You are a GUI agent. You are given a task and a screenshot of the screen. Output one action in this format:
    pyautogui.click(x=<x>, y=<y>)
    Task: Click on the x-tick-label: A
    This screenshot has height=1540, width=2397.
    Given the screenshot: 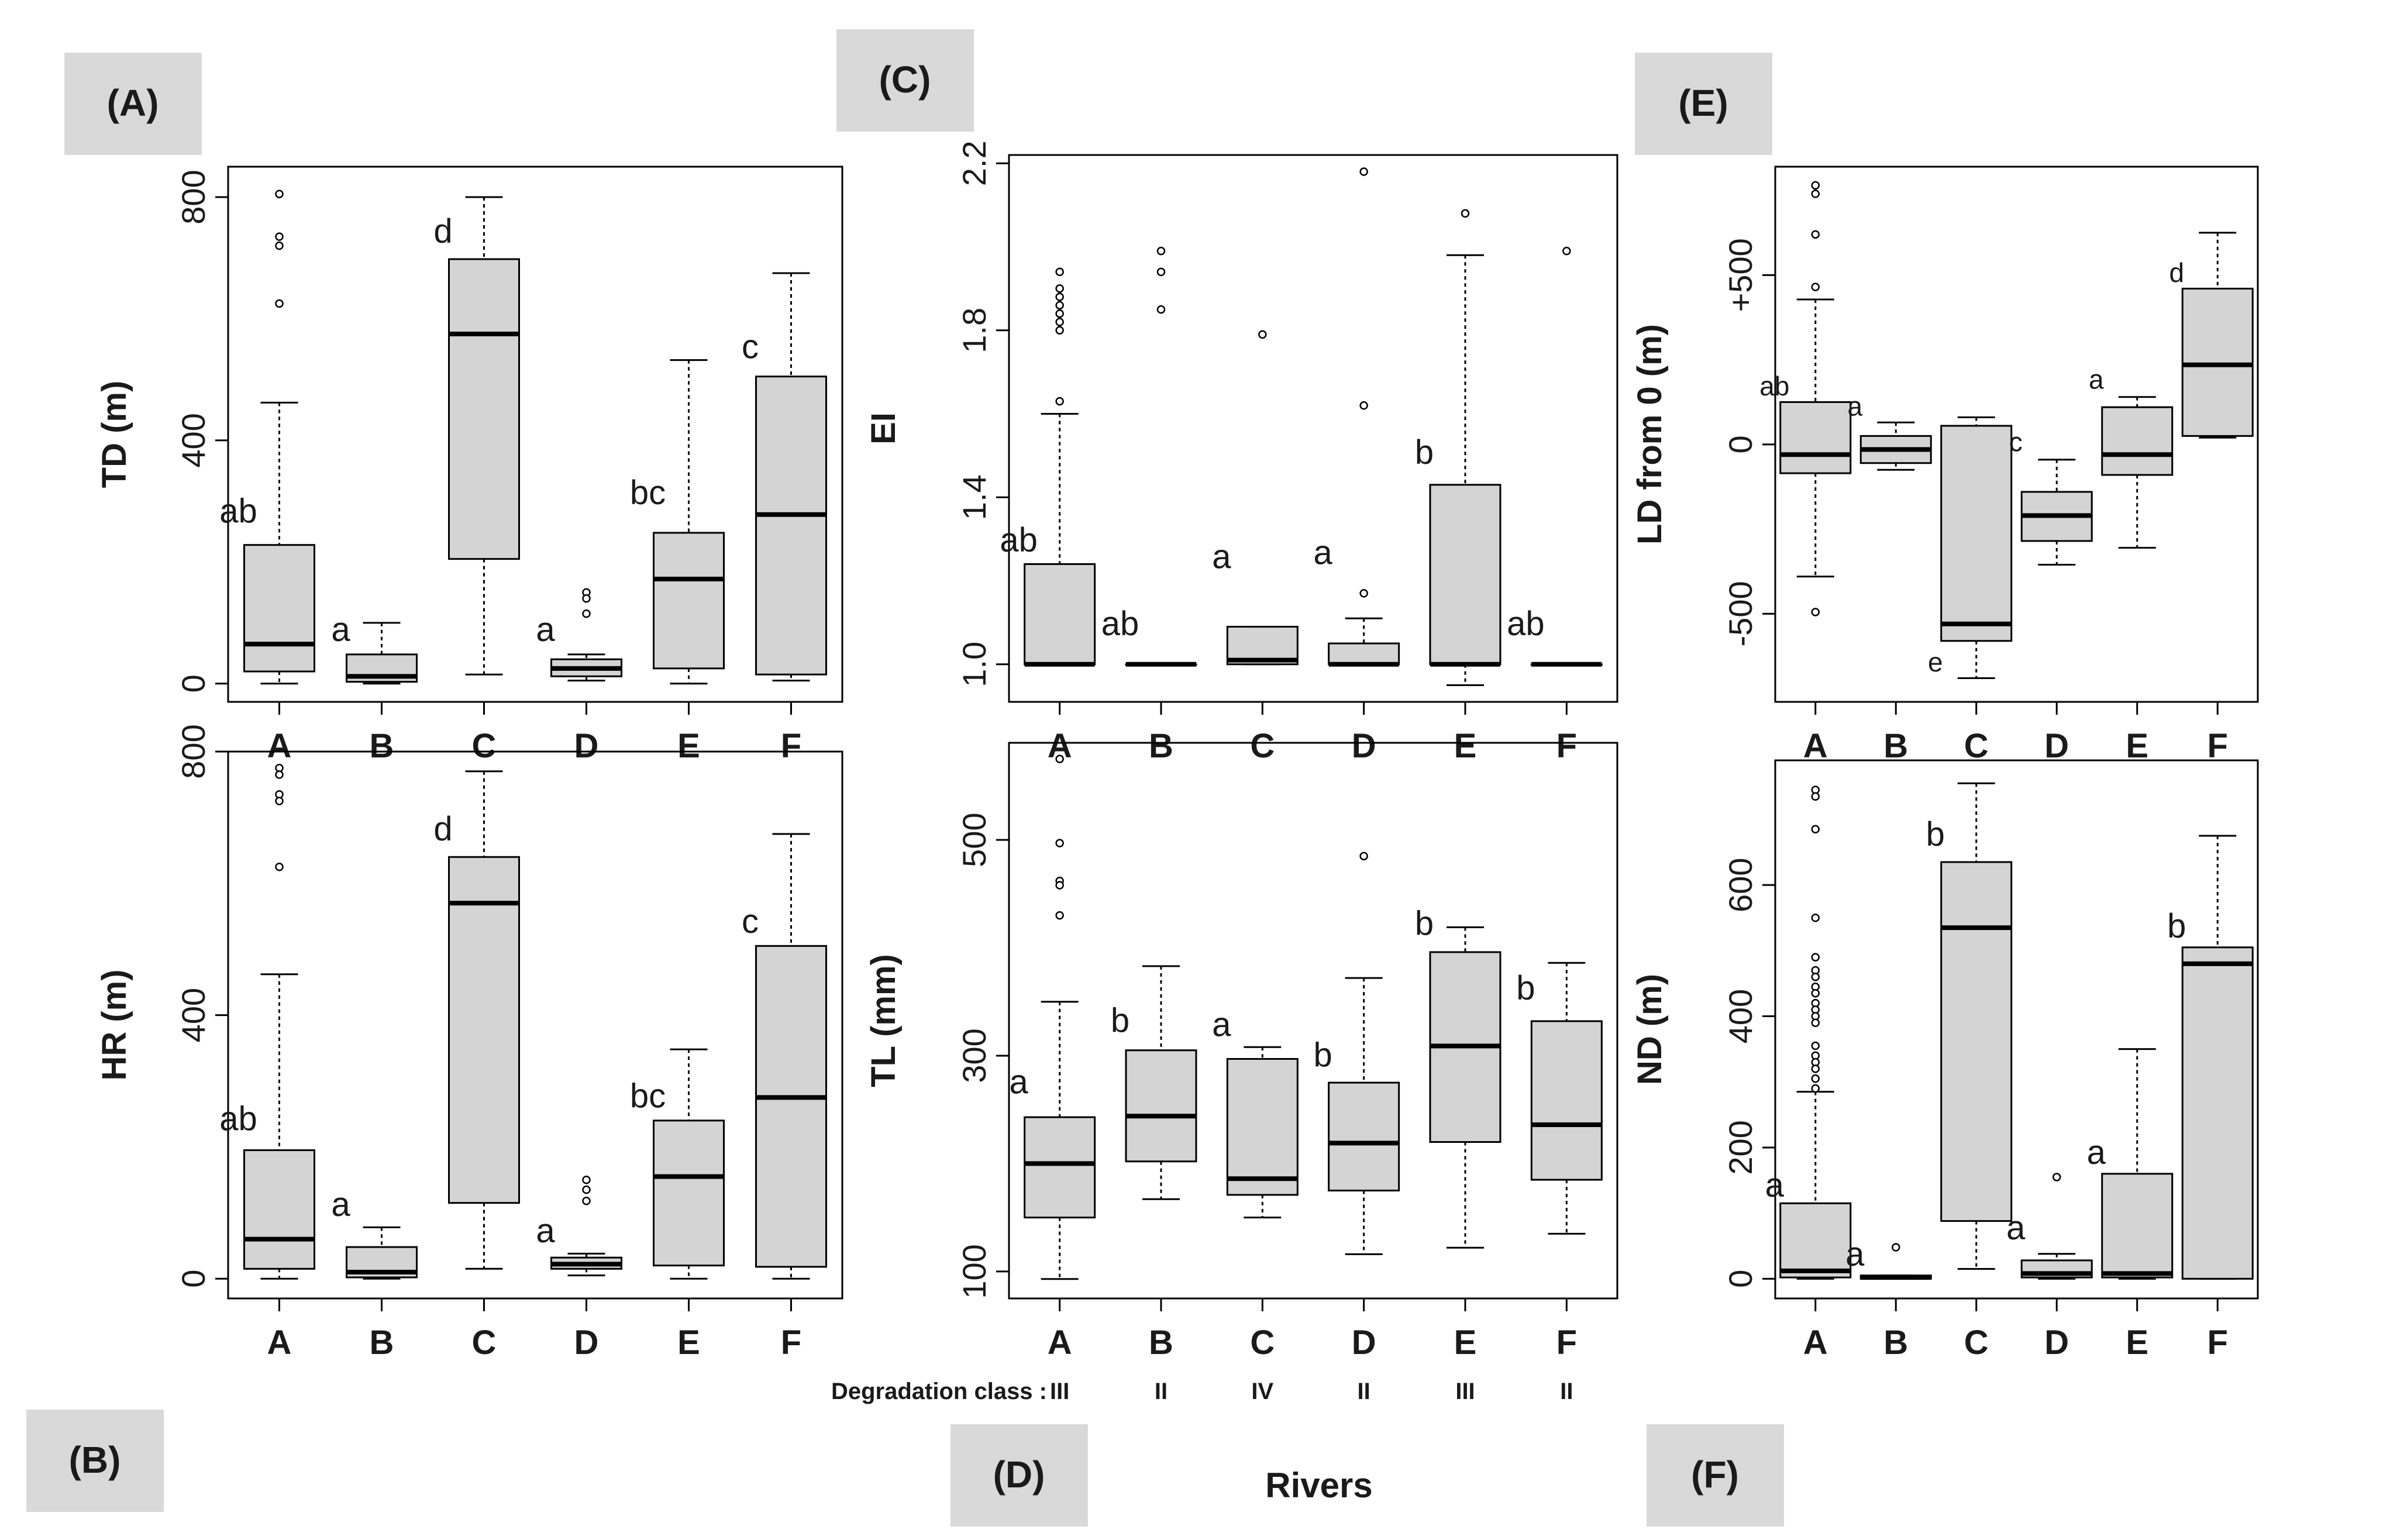 What is the action you would take?
    pyautogui.click(x=1060, y=1343)
    